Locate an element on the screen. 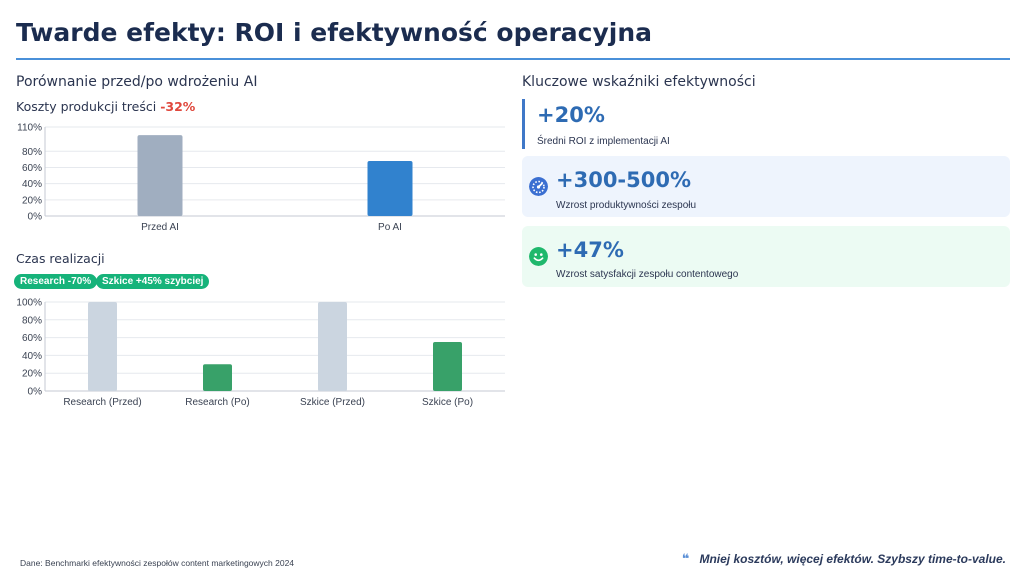 Image resolution: width=1024 pixels, height=570 pixels. kpi-value-productivity: +300-500% is located at coordinates (624, 180).